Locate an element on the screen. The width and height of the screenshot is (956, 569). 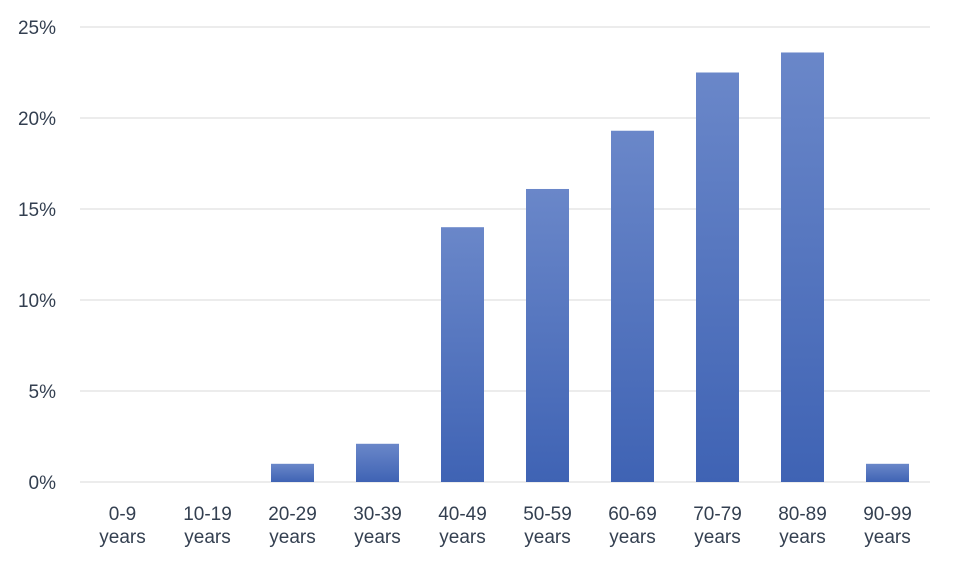
x-tick-label-line: 20-29 is located at coordinates (292, 514).